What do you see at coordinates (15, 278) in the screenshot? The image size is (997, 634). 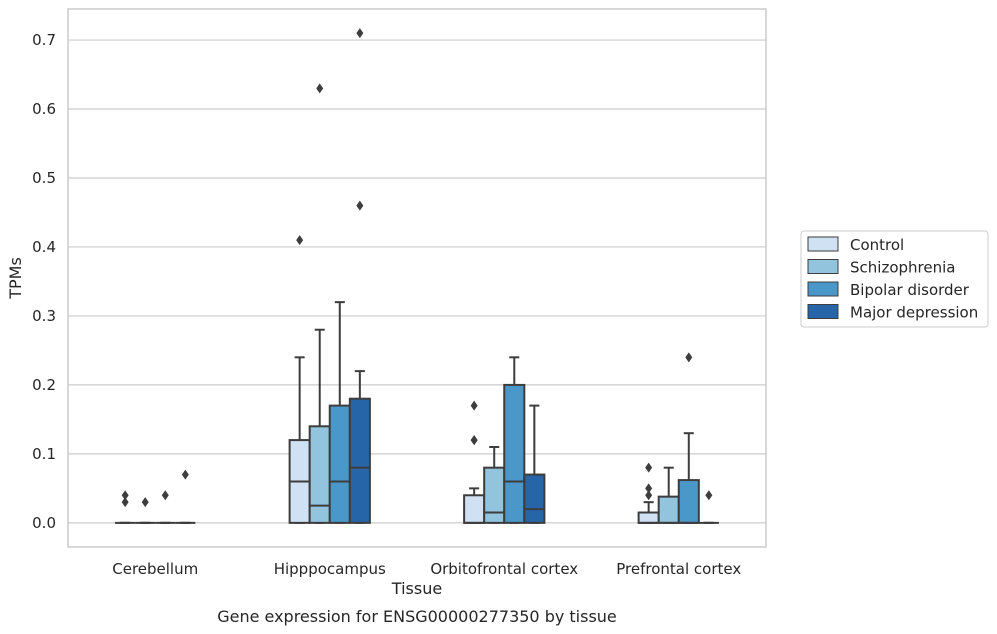 I see `y-axis-title: TPMs` at bounding box center [15, 278].